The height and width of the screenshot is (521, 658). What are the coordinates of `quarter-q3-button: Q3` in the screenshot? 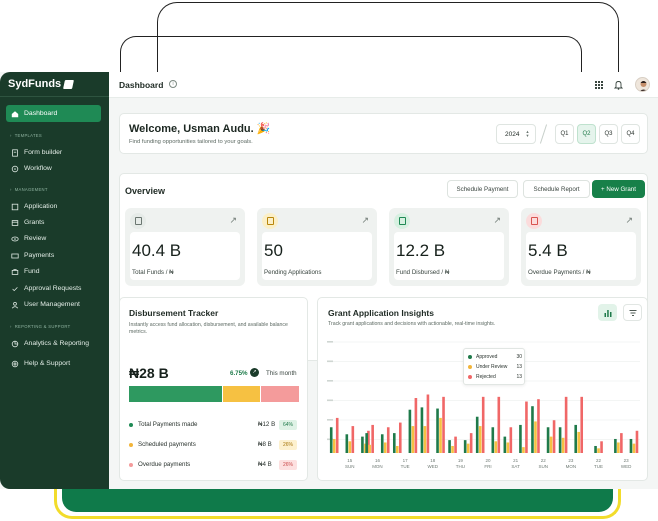 It's located at (608, 134).